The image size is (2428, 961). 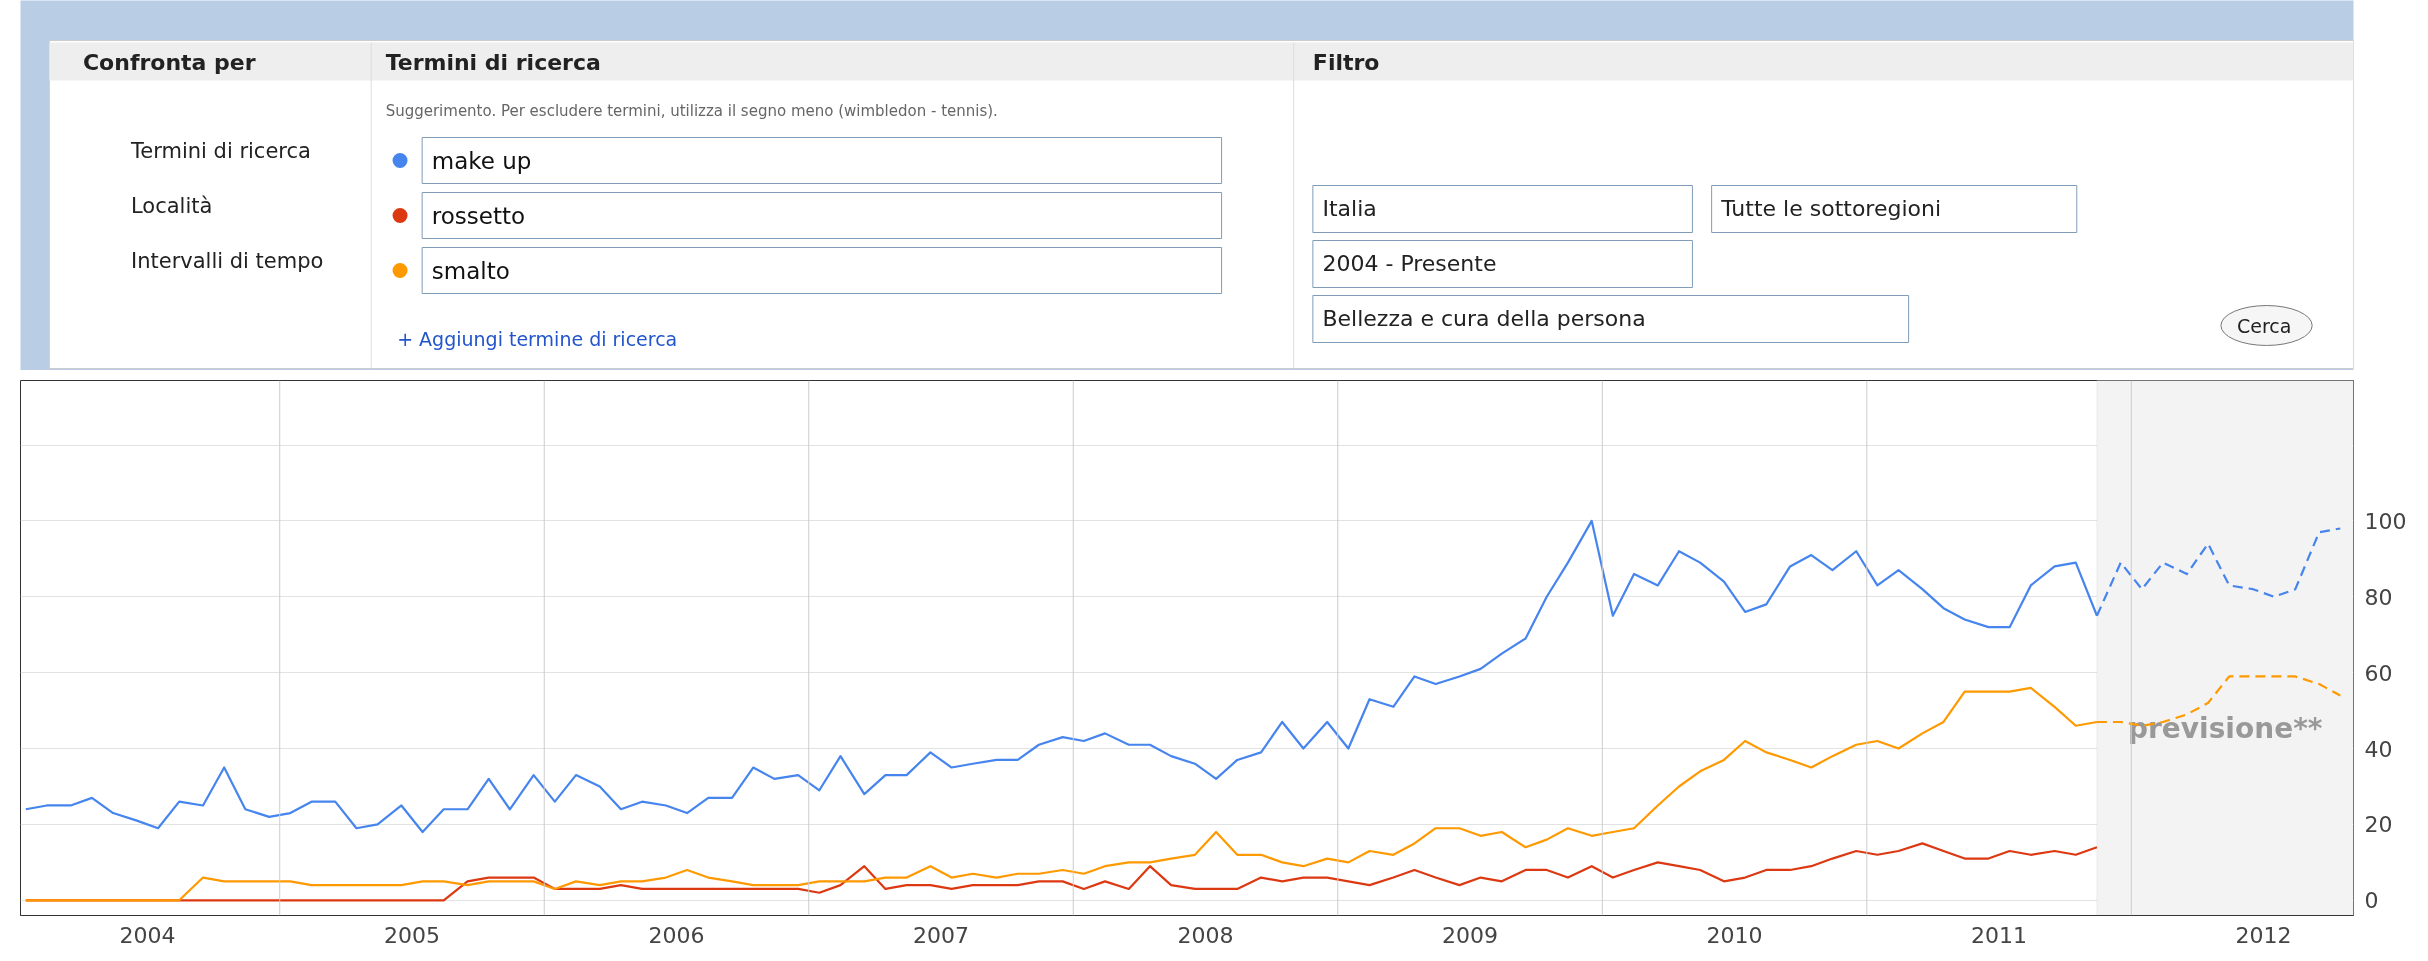 What do you see at coordinates (481, 160) in the screenshot?
I see `legend-label: make up` at bounding box center [481, 160].